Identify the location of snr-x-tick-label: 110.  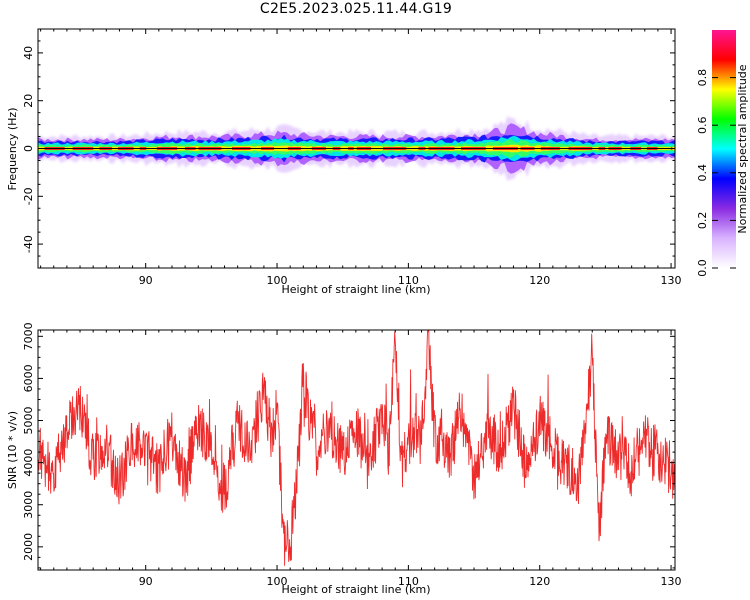
(408, 581).